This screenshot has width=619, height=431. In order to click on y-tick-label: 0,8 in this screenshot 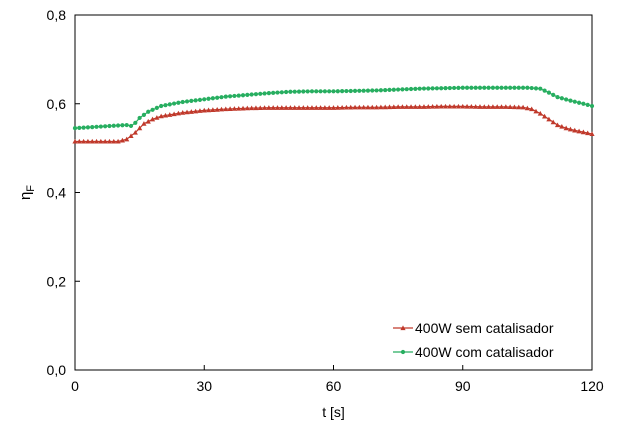, I will do `click(57, 15)`.